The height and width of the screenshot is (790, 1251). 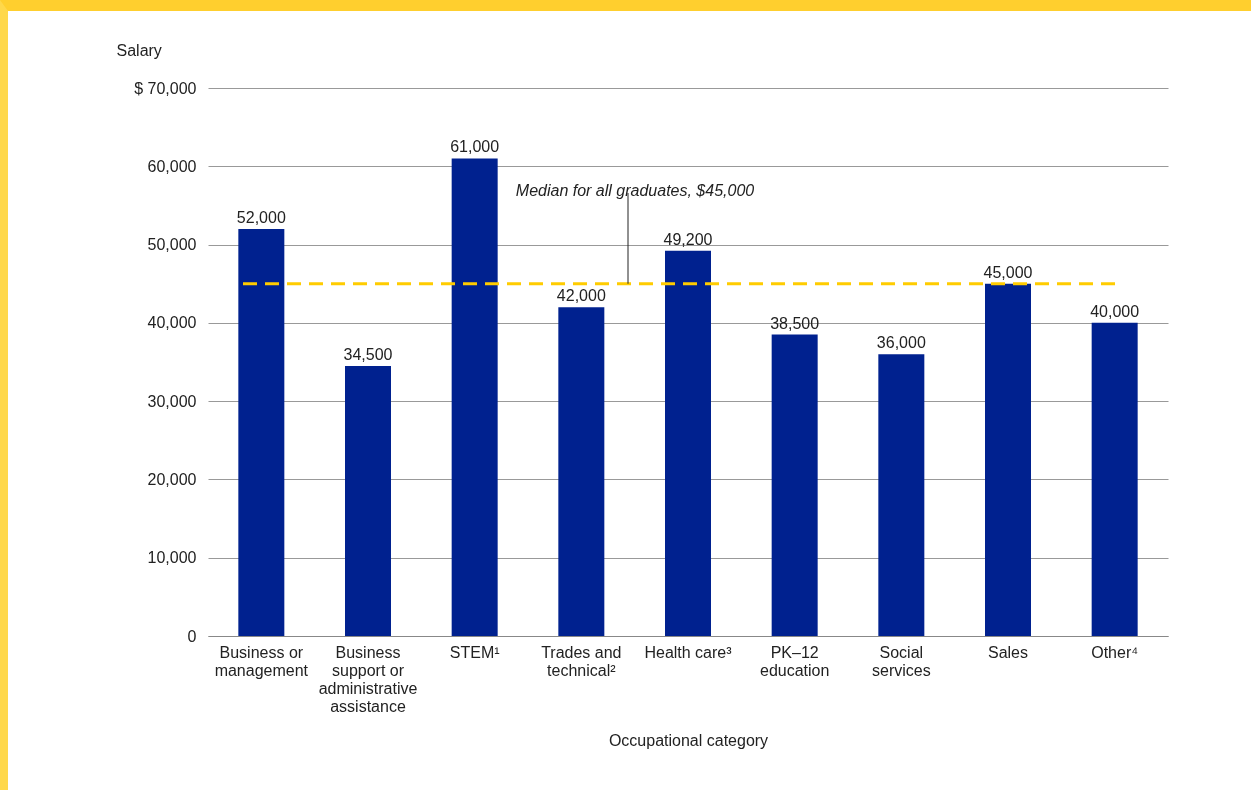 What do you see at coordinates (688, 652) in the screenshot?
I see `x-tick-label: Health care³` at bounding box center [688, 652].